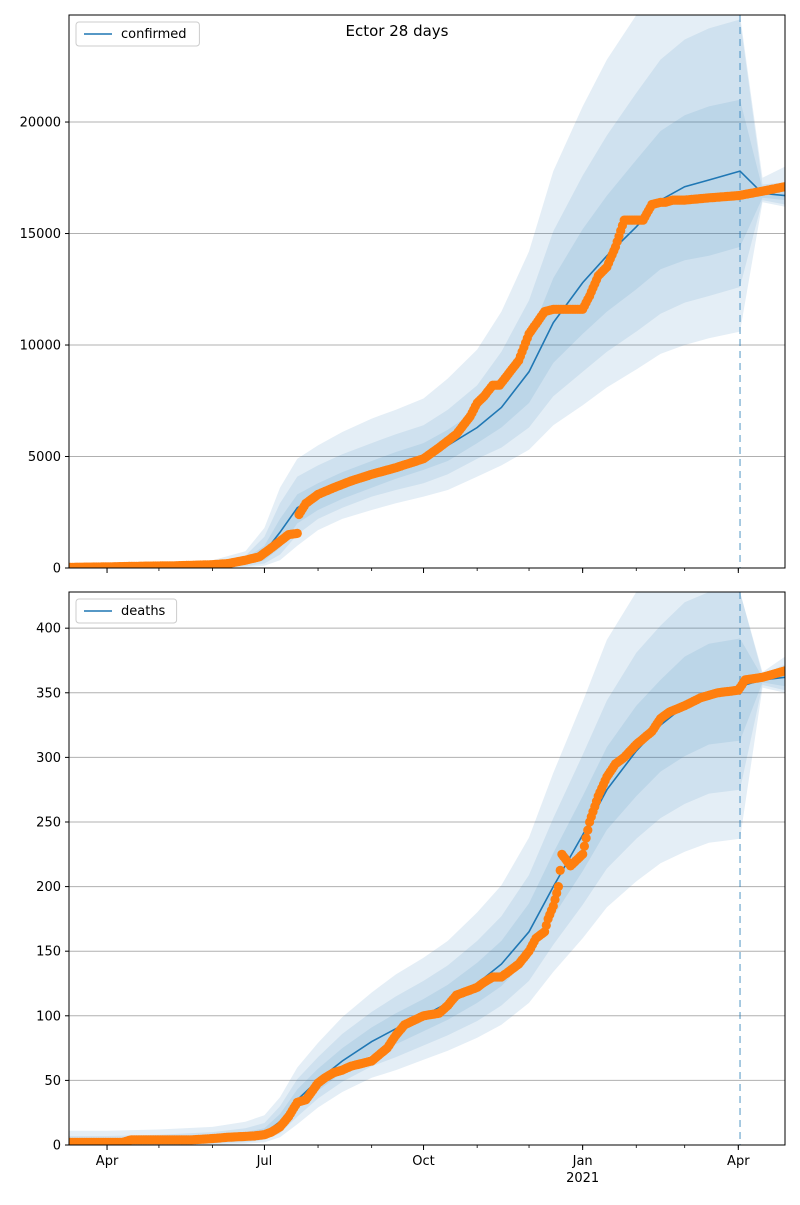  I want to click on confirmed-legend-label: confirmed, so click(154, 34).